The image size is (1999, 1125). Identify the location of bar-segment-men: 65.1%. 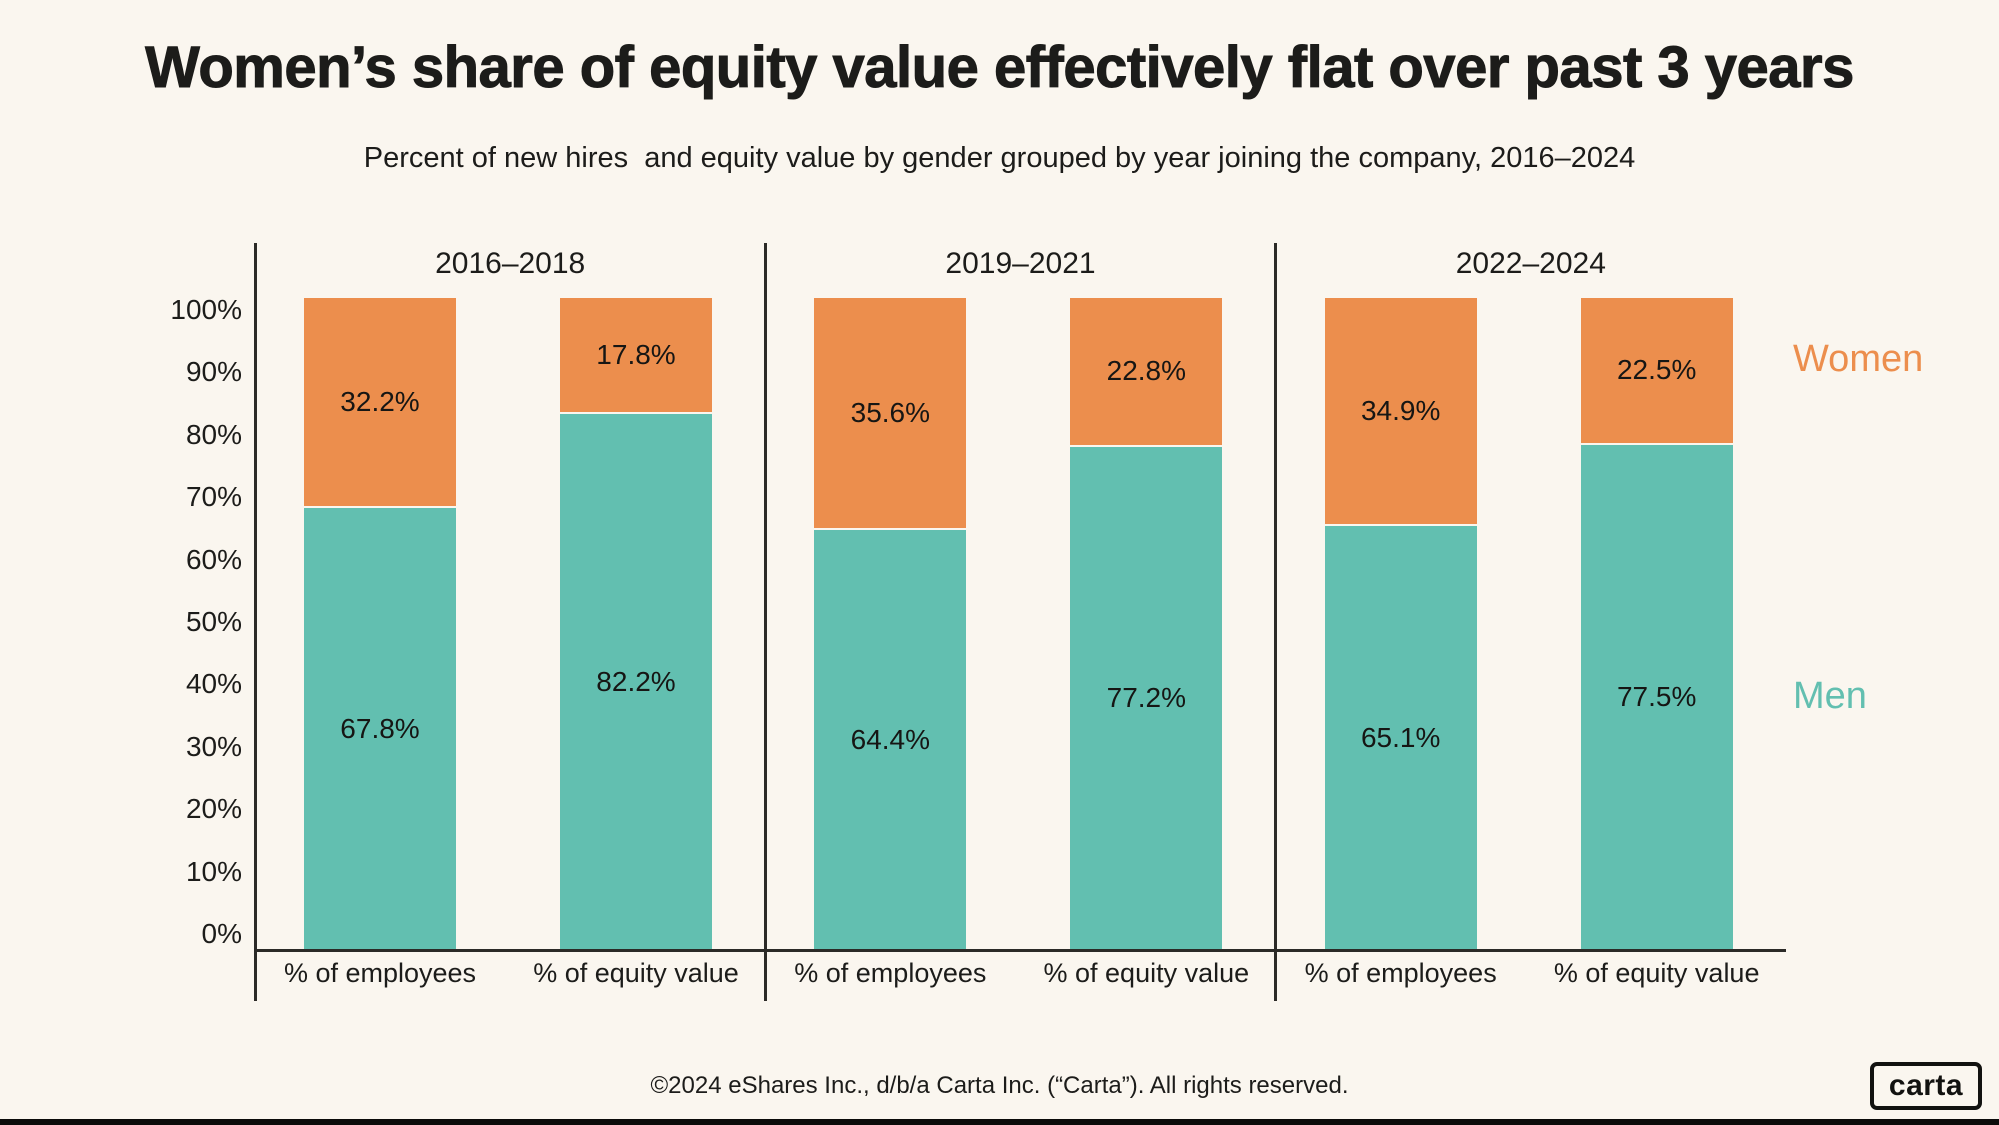
(1400, 737).